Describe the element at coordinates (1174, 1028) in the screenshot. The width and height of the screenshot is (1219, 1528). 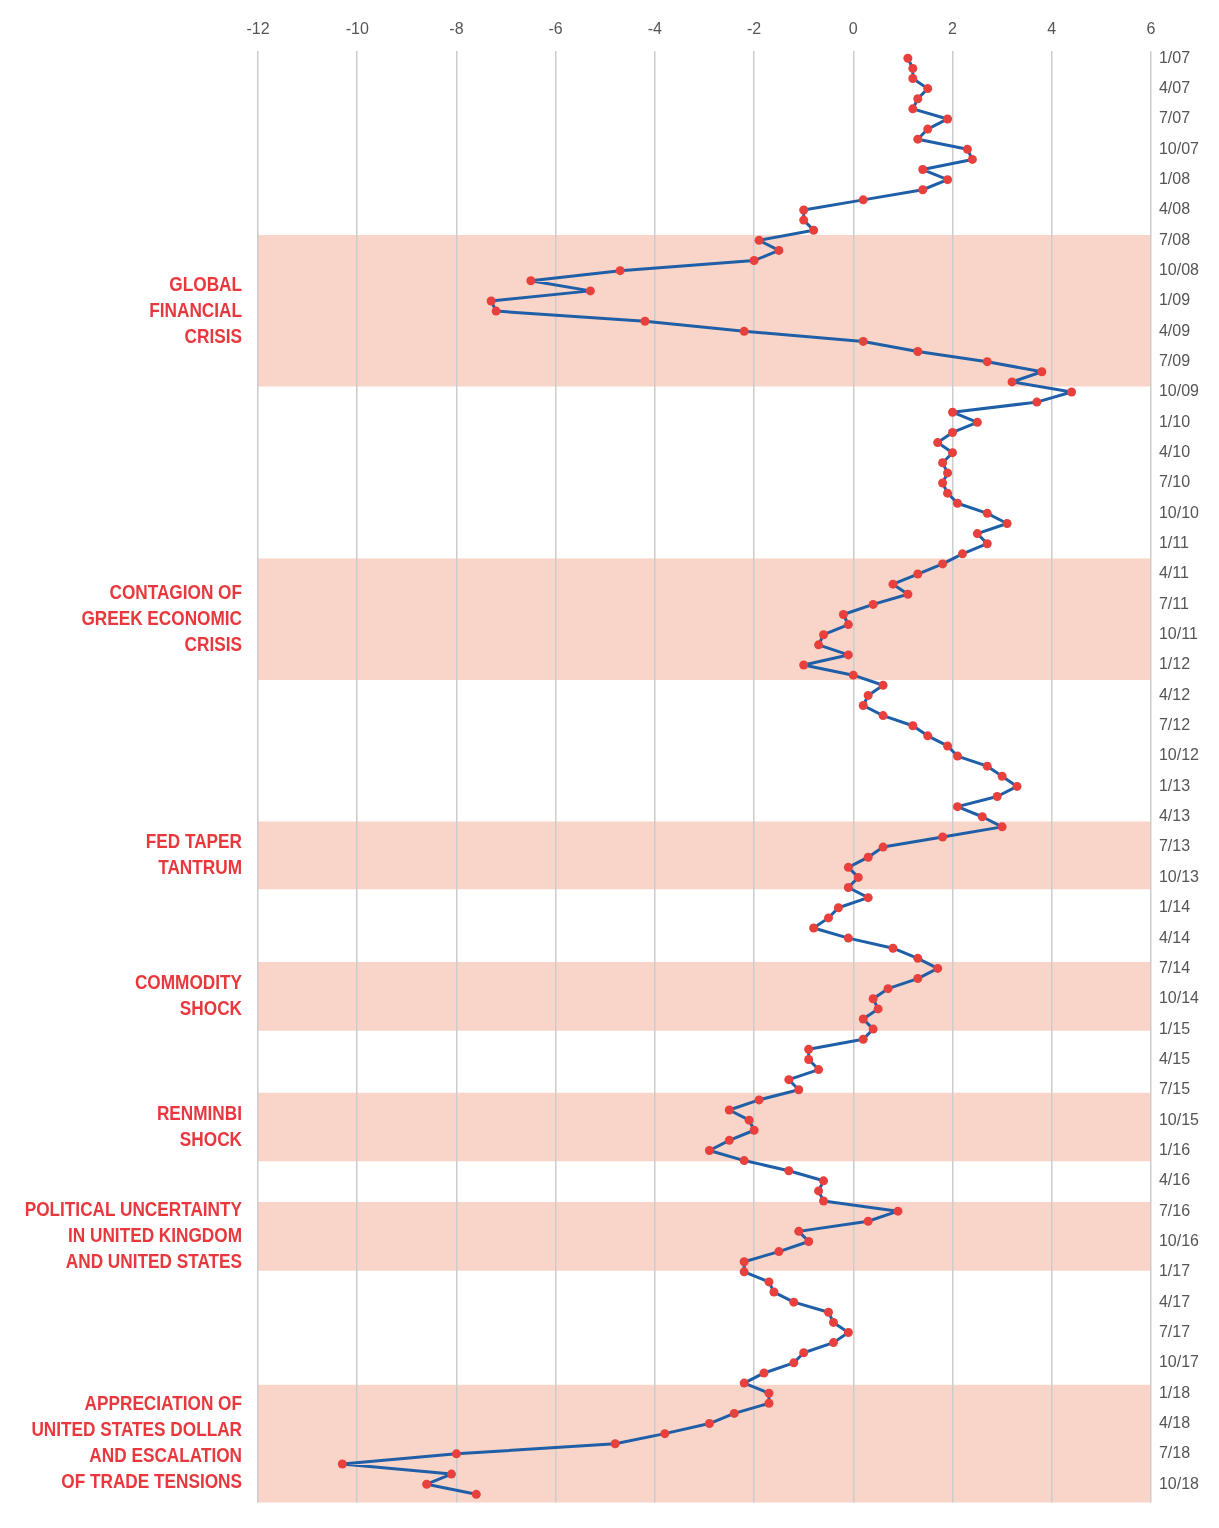
I see `y-tick-label: 1/15` at that location.